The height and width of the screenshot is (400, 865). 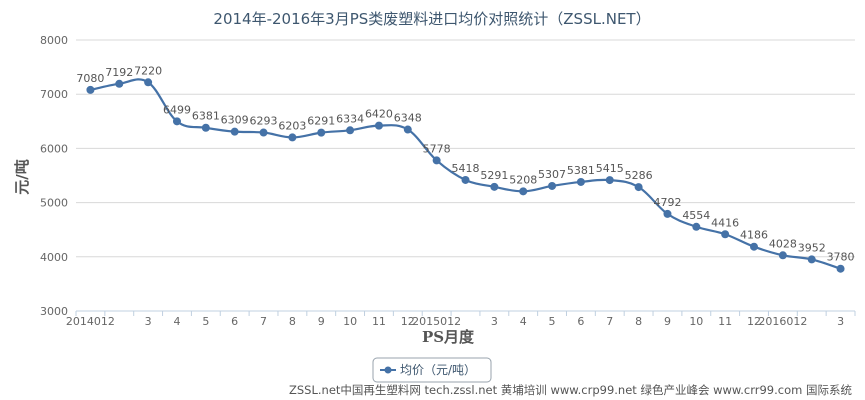 I want to click on data-label: 7192, so click(x=119, y=72).